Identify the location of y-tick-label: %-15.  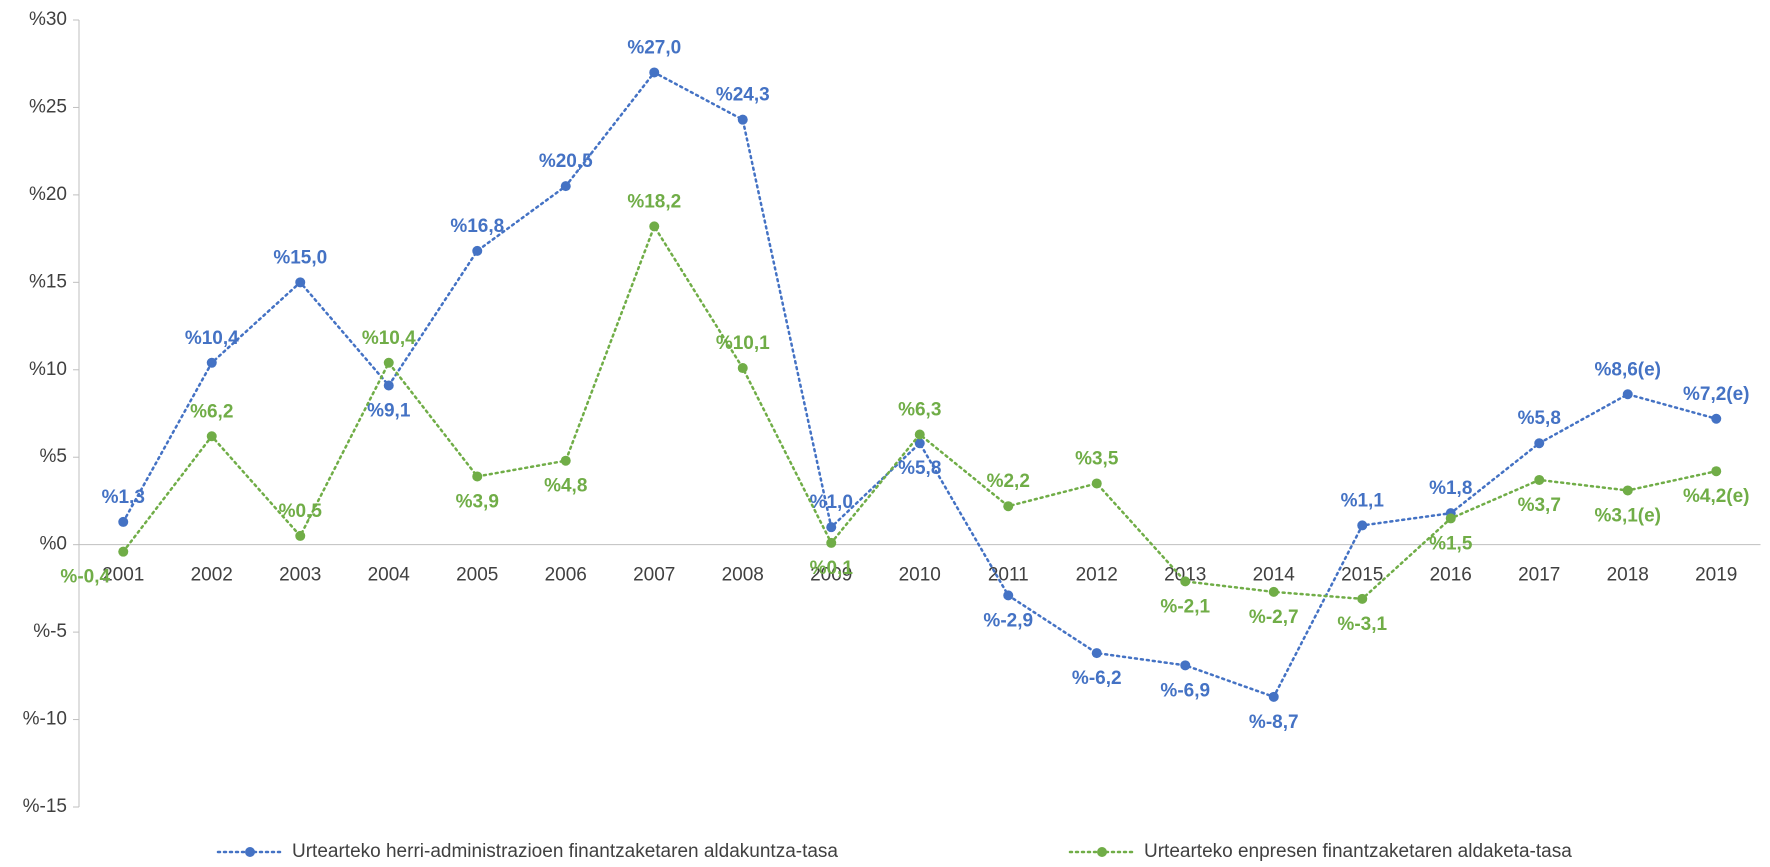
(45, 806).